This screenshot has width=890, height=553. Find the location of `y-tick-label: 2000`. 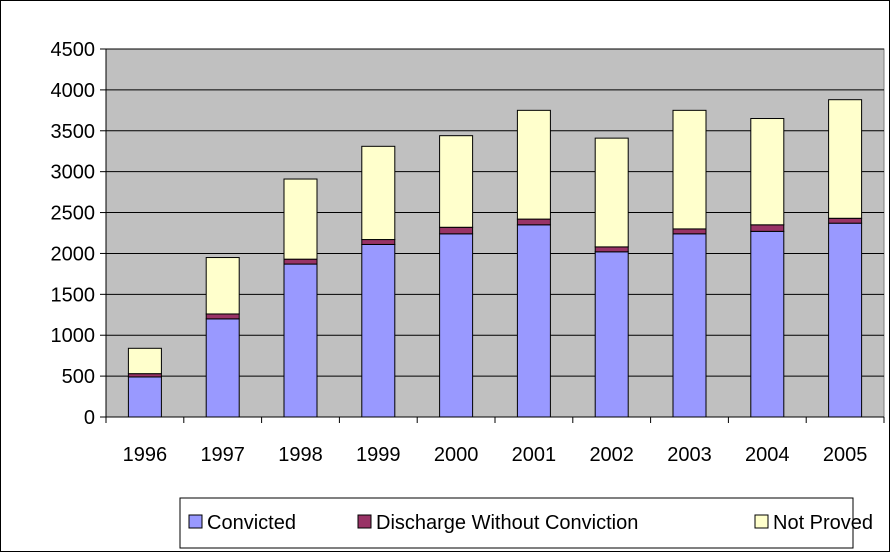

y-tick-label: 2000 is located at coordinates (73, 254).